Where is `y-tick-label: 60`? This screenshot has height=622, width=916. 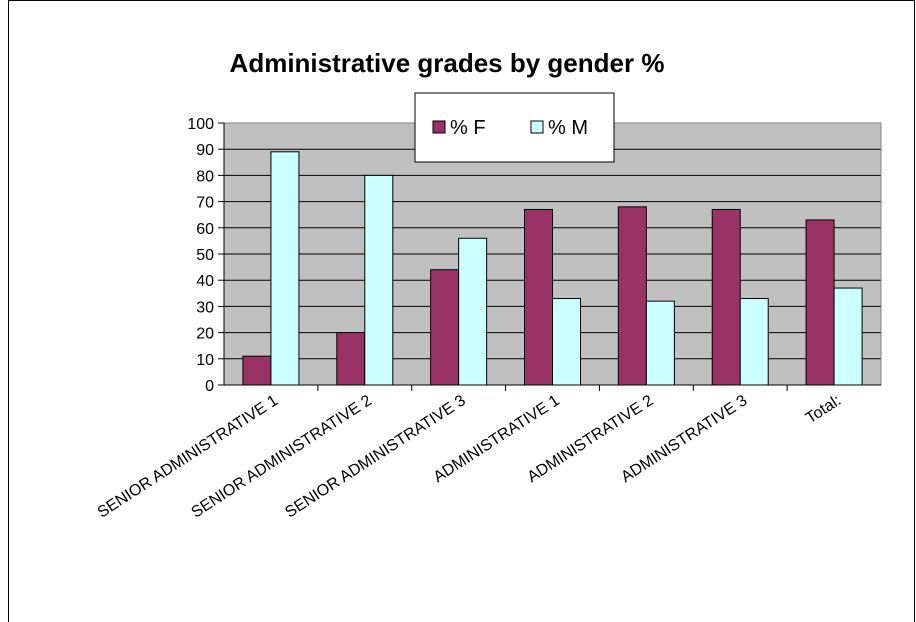 y-tick-label: 60 is located at coordinates (205, 229).